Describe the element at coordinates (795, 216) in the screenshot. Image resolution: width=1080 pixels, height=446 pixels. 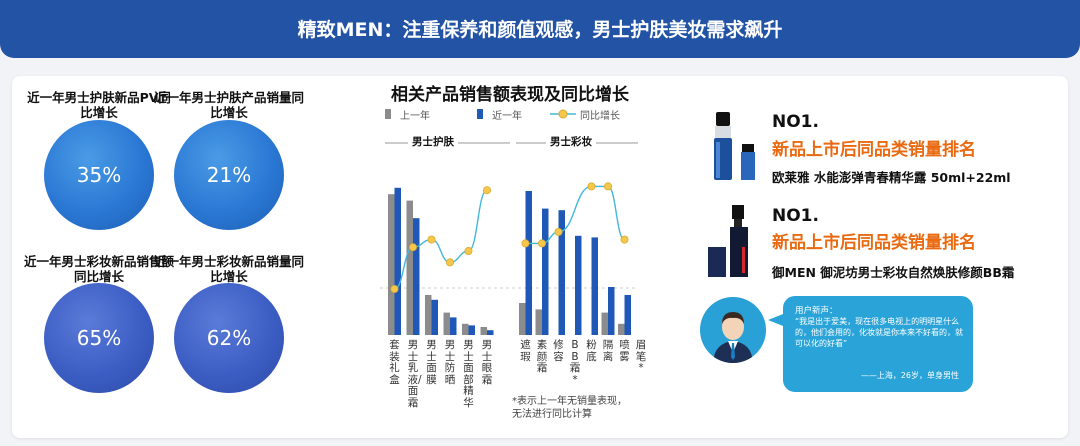
I see `product-2-rank: NO1.` at that location.